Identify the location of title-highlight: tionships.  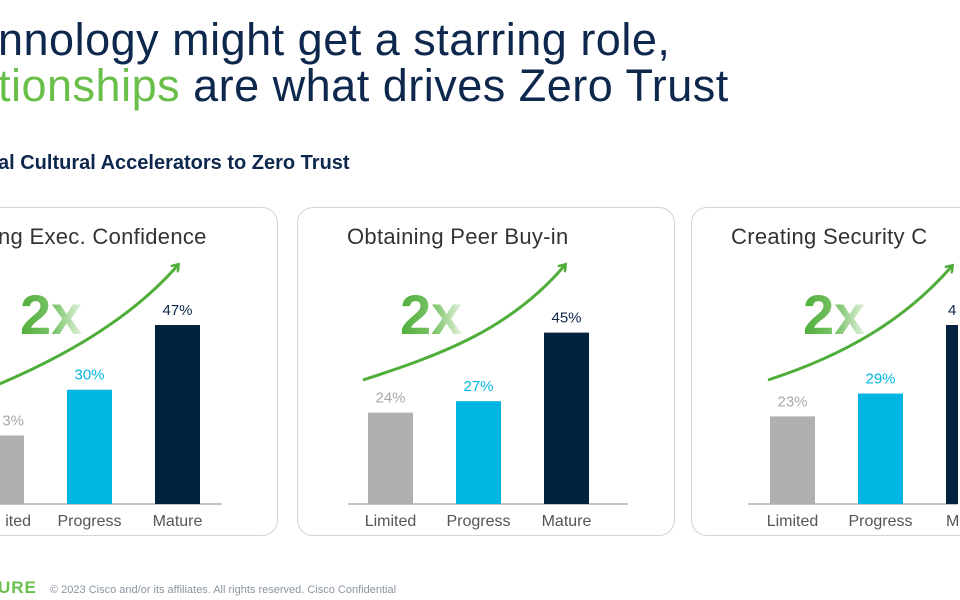
(90, 85).